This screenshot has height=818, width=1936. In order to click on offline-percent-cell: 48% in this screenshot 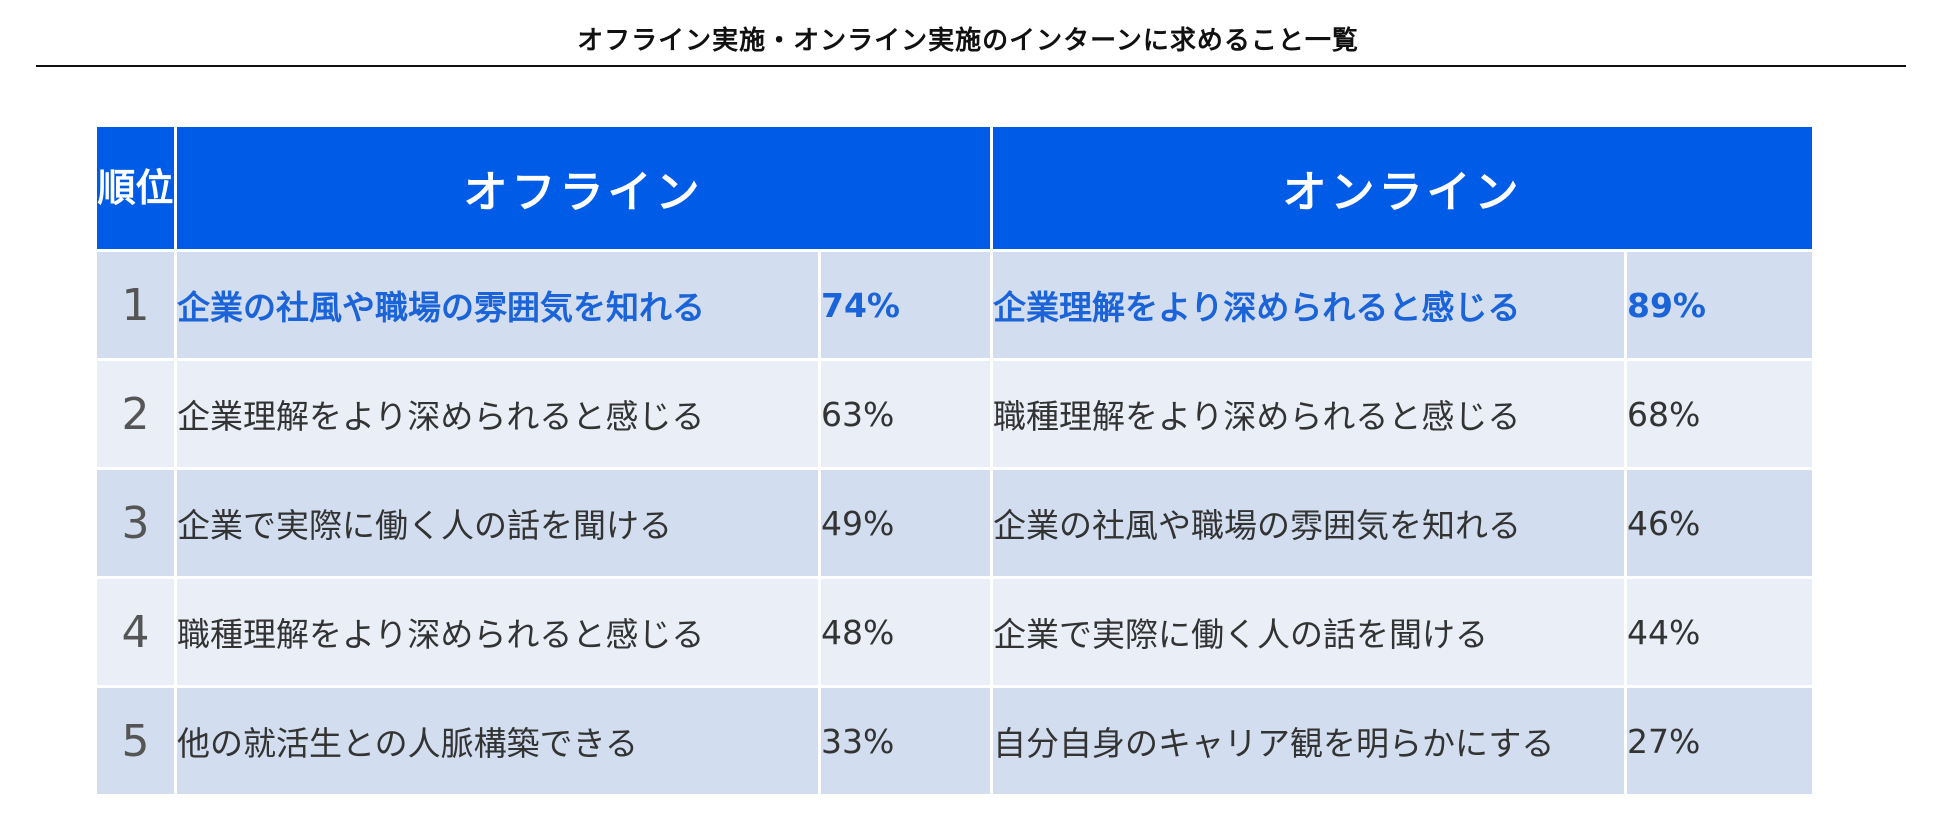, I will do `click(905, 632)`.